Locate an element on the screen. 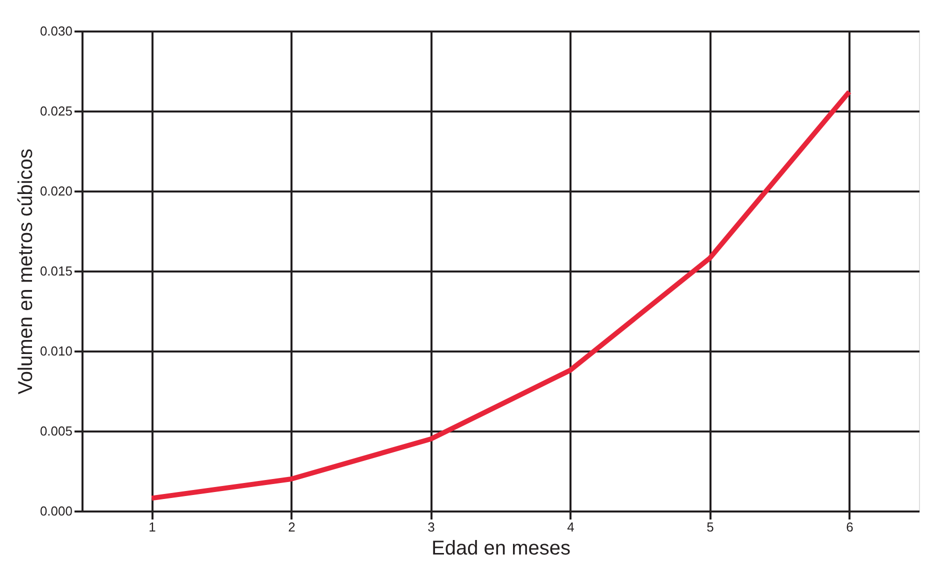 The image size is (939, 566). x-tick-label: 2 is located at coordinates (292, 527).